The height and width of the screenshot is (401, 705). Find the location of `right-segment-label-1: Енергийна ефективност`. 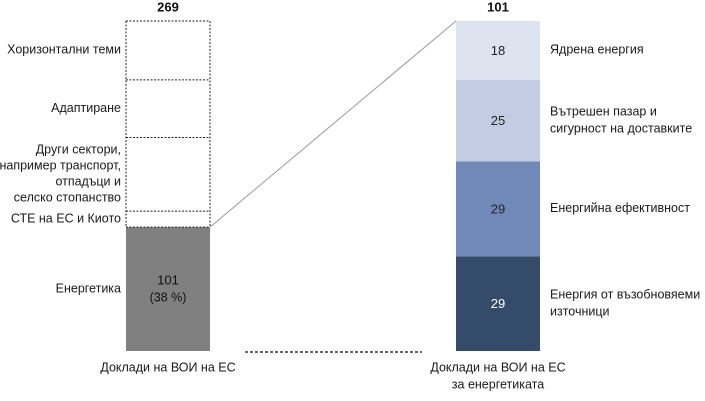

right-segment-label-1: Енергийна ефективност is located at coordinates (620, 208).